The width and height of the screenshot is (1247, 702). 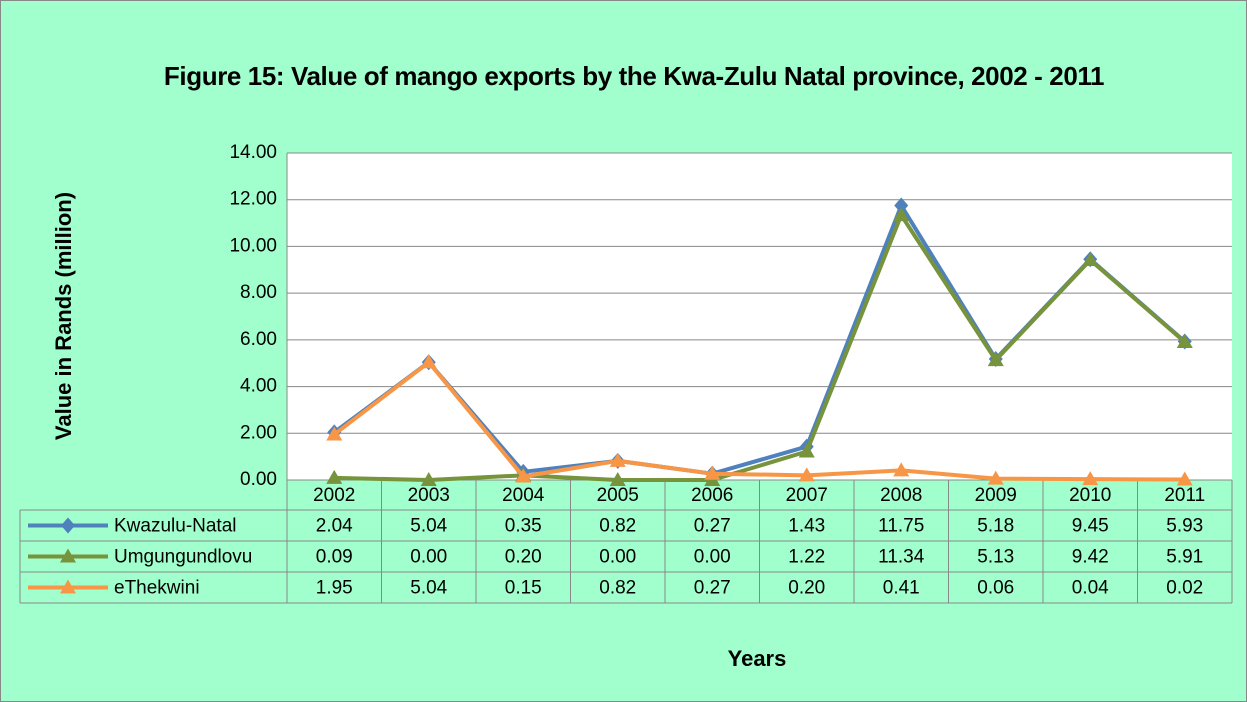 What do you see at coordinates (995, 557) in the screenshot?
I see `table-value: 5.13` at bounding box center [995, 557].